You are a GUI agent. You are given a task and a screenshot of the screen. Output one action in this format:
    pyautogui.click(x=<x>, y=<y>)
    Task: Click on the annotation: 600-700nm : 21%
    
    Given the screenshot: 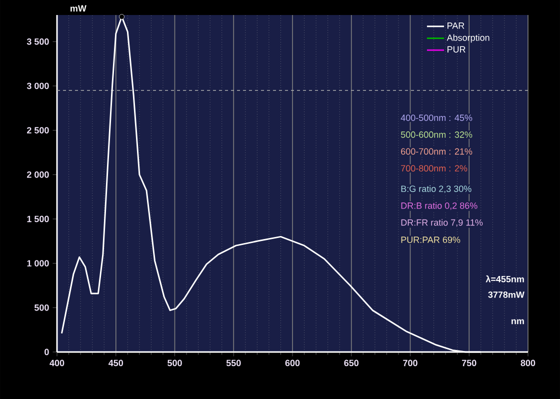 What is the action you would take?
    pyautogui.click(x=436, y=151)
    